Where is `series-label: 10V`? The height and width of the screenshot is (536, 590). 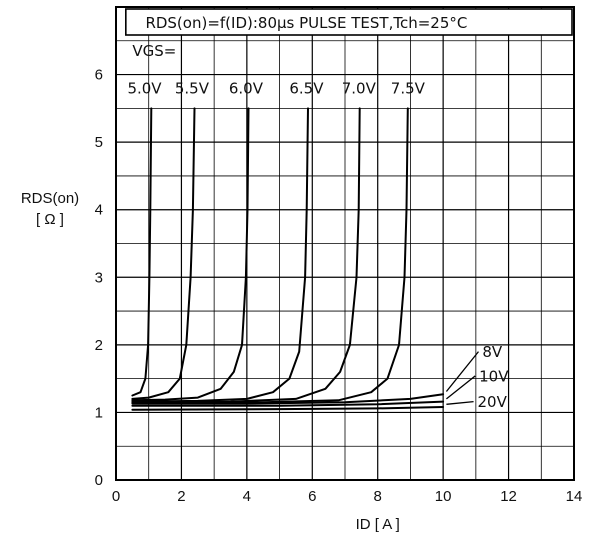 series-label: 10V is located at coordinates (494, 376).